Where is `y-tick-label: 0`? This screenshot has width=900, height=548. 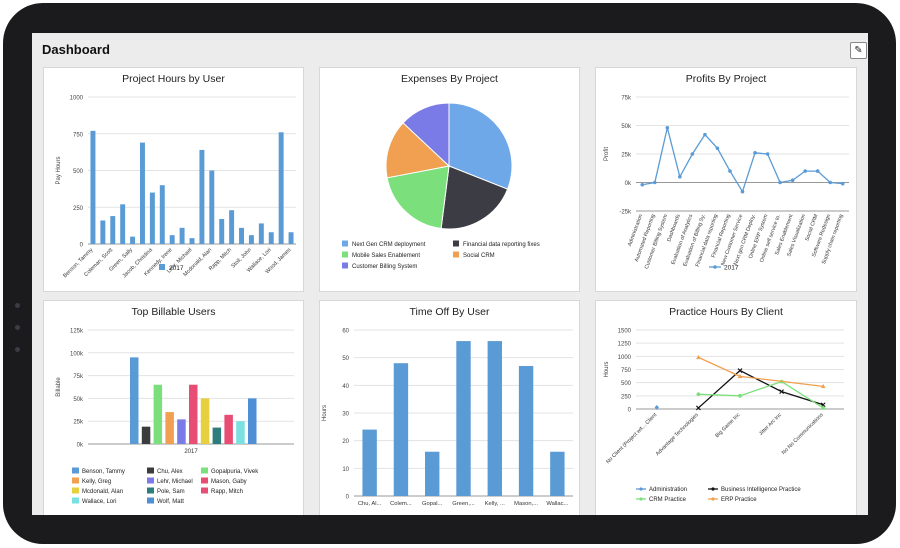 y-tick-label: 0 is located at coordinates (348, 498).